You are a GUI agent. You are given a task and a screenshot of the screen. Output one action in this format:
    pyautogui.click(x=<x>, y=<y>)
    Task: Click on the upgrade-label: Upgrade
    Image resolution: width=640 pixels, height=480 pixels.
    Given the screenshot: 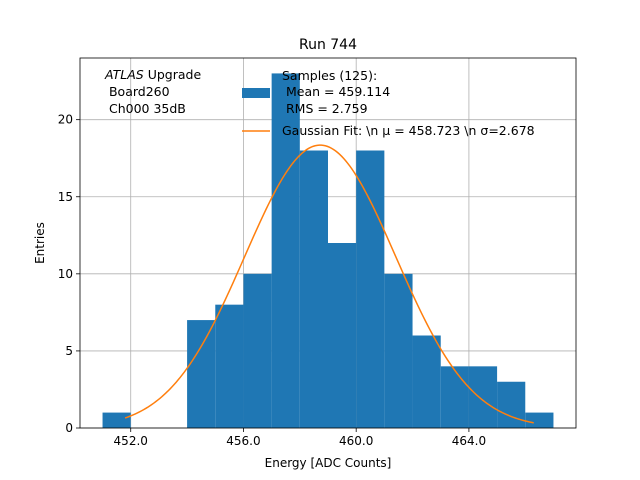 What is the action you would take?
    pyautogui.click(x=173, y=74)
    